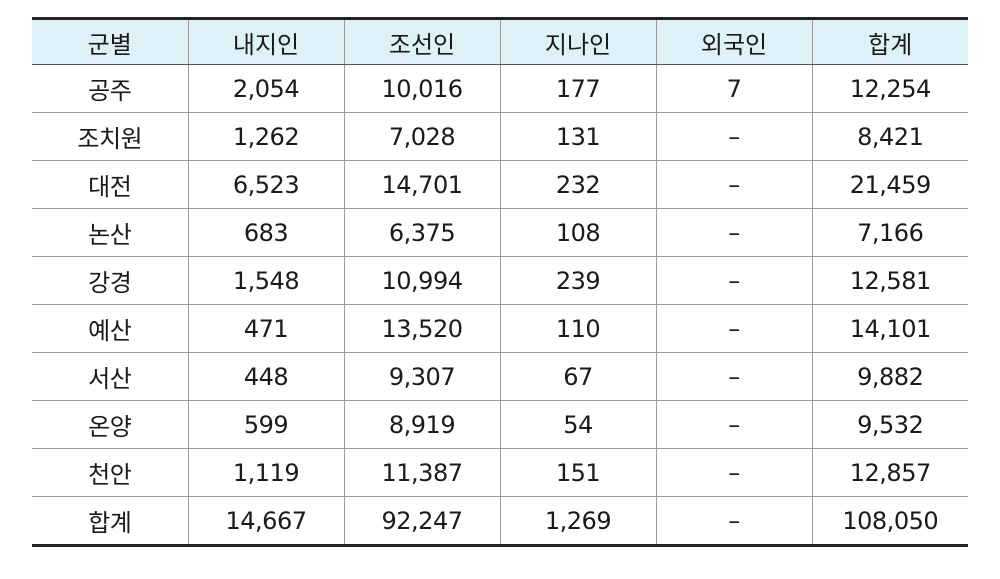 This screenshot has height=579, width=1000. What do you see at coordinates (421, 184) in the screenshot?
I see `table-cell-korean: 14,701` at bounding box center [421, 184].